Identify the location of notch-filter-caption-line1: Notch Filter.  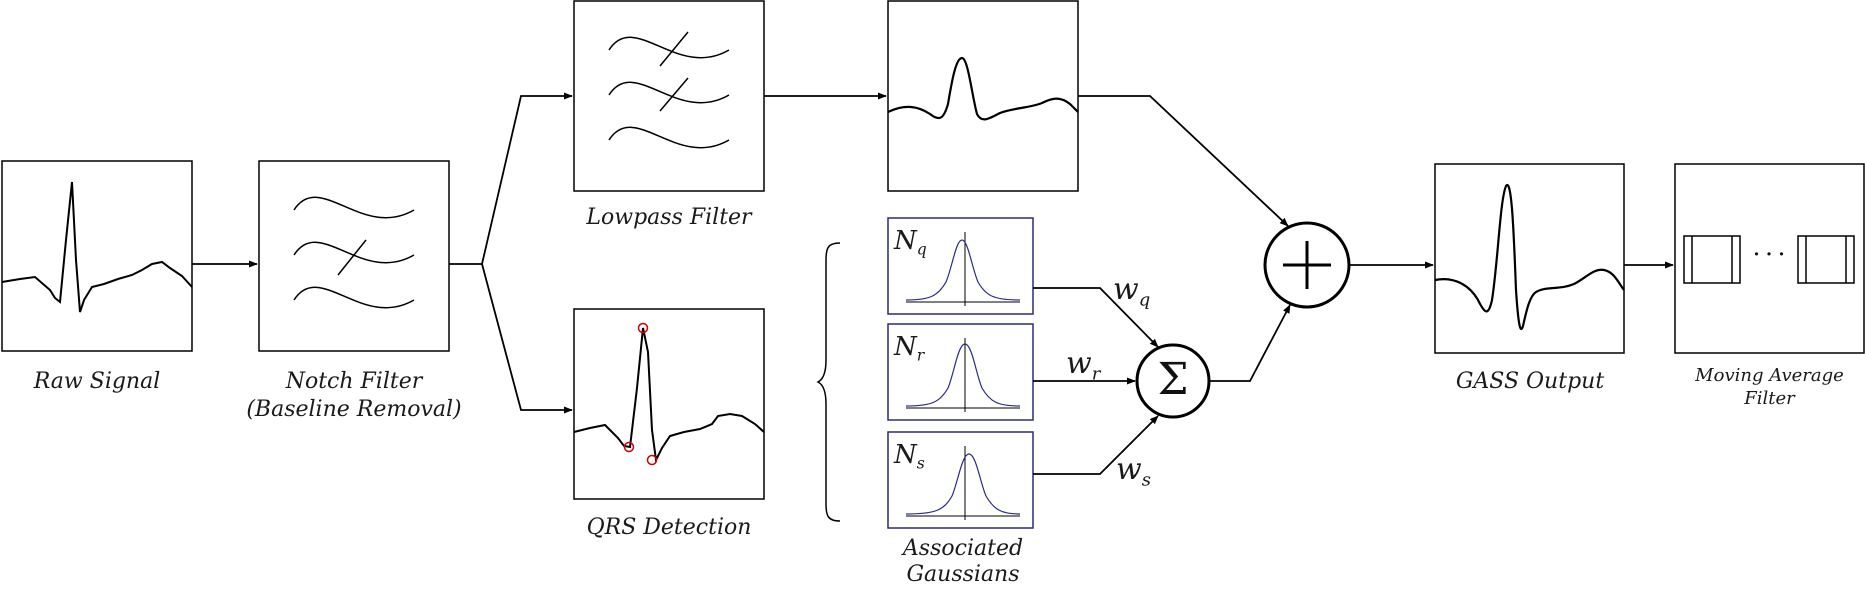
(354, 381).